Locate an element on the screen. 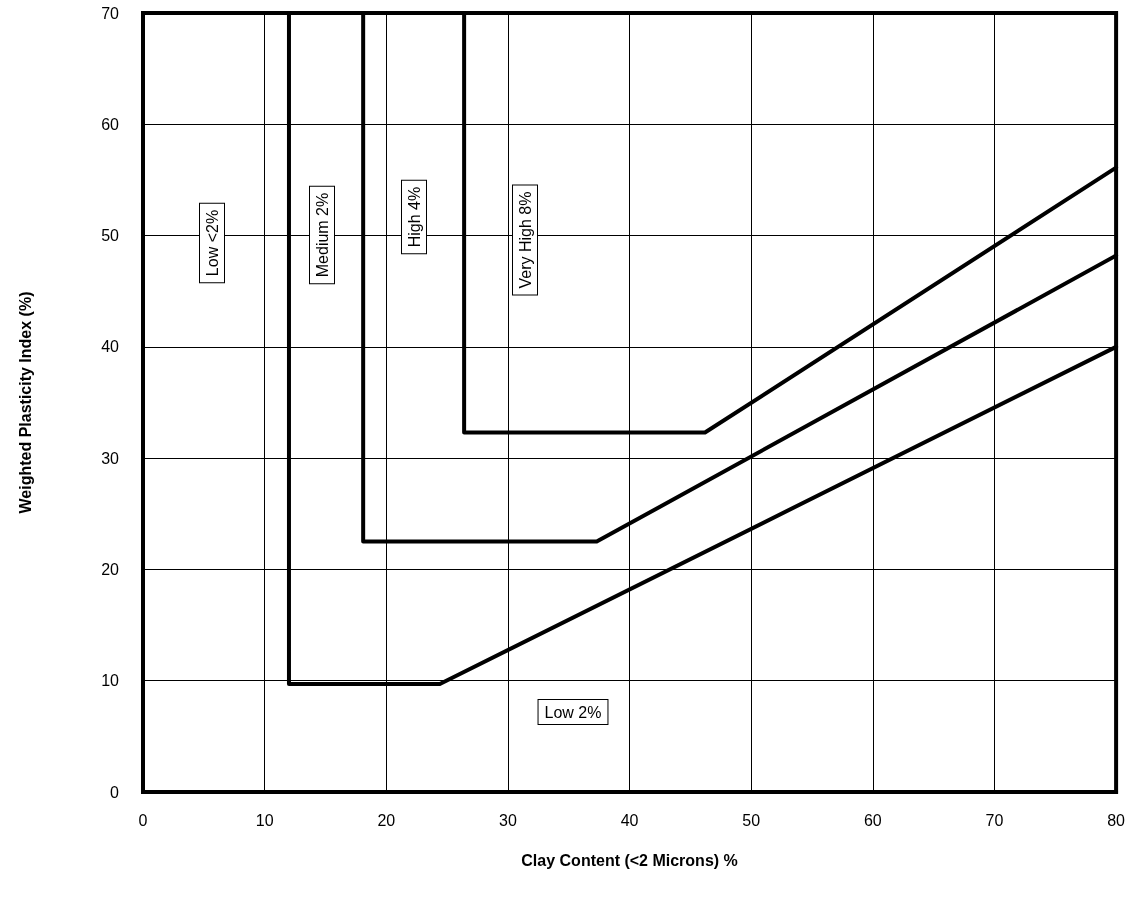 Image resolution: width=1128 pixels, height=905 pixels. y-tick-label: 10 is located at coordinates (110, 681).